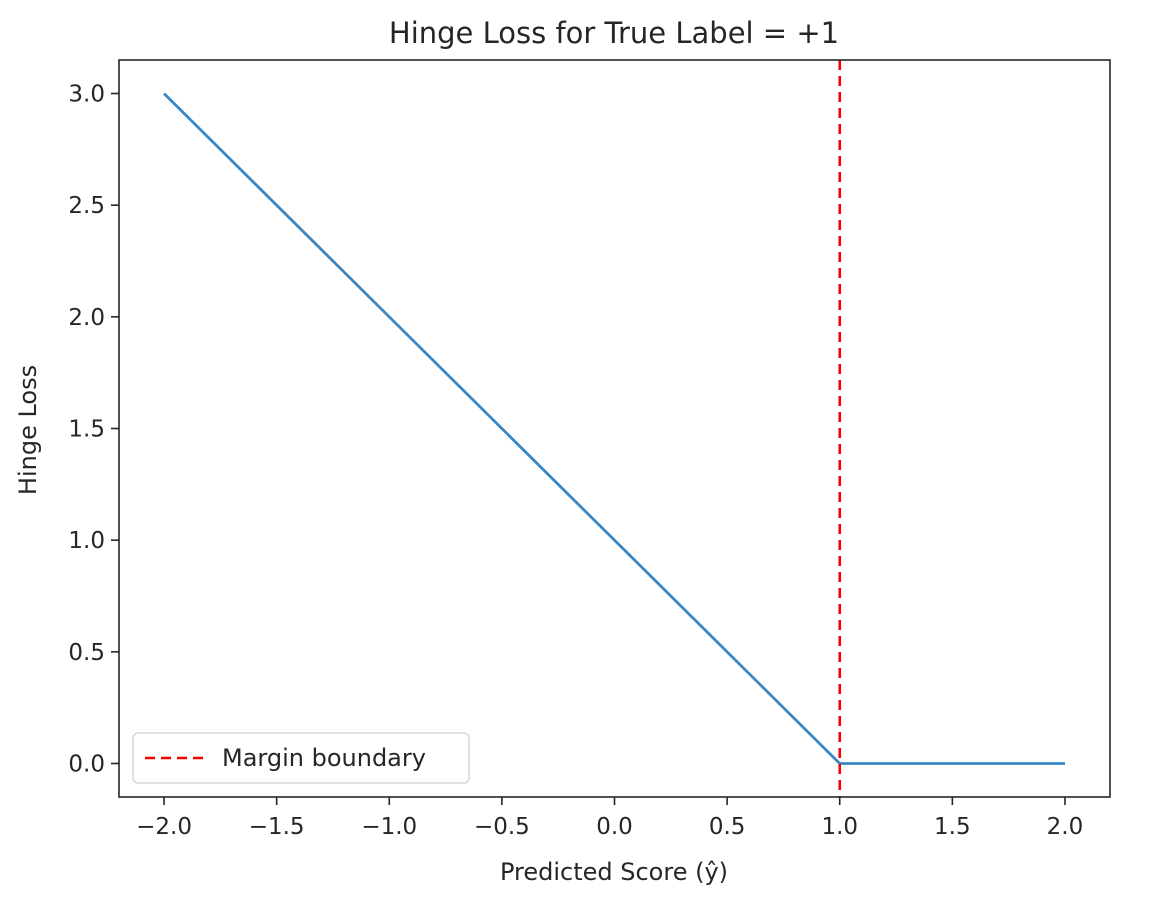 The height and width of the screenshot is (912, 1166). What do you see at coordinates (952, 827) in the screenshot?
I see `x-tick-label: 1.5` at bounding box center [952, 827].